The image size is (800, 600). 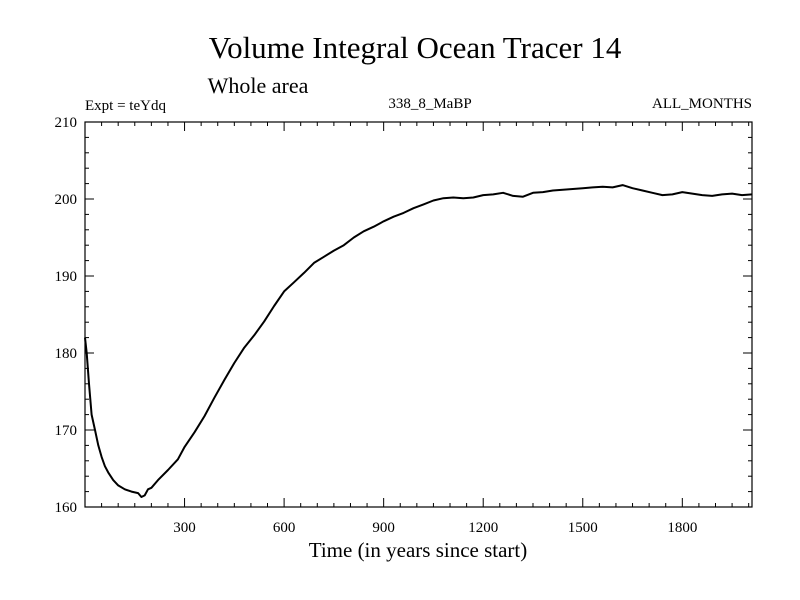 I want to click on x-tick-label: 300, so click(x=184, y=528).